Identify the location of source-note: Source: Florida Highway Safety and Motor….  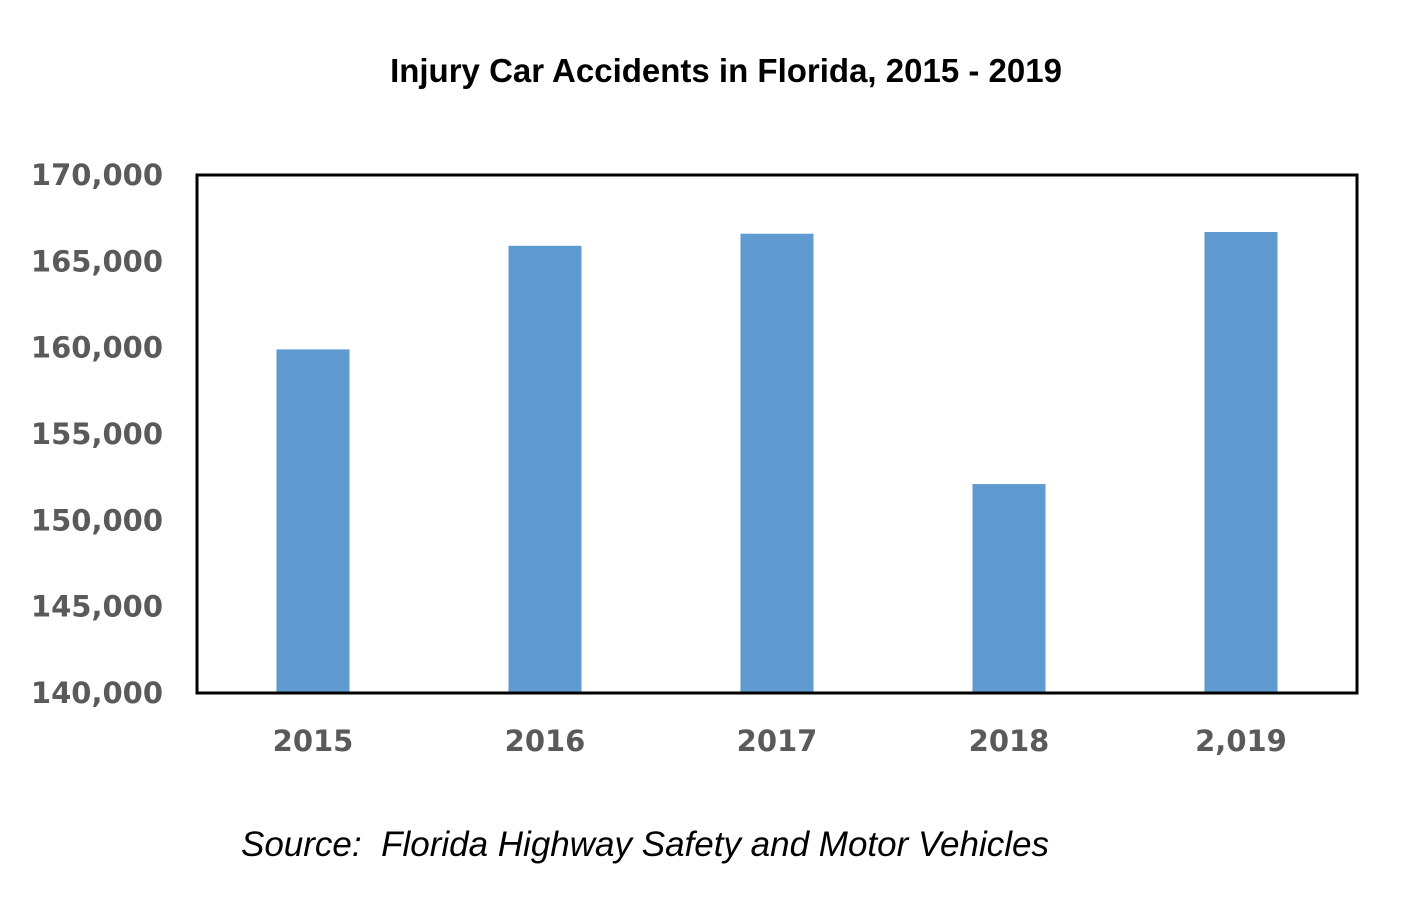
(645, 844).